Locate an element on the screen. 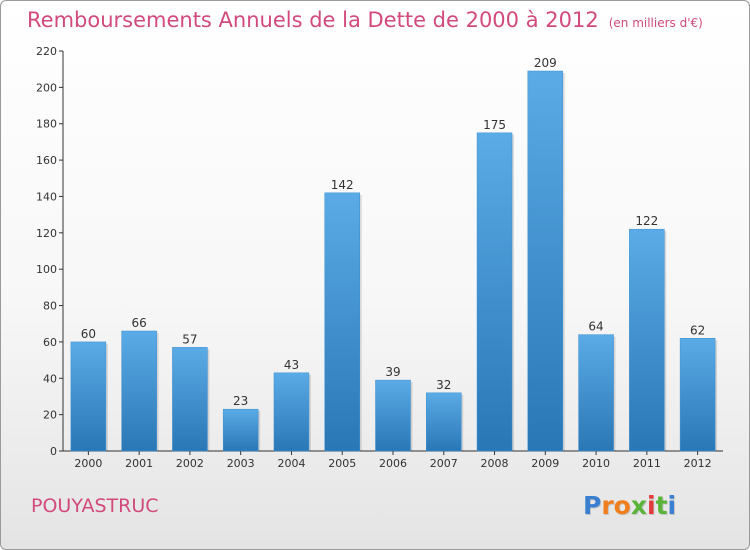  bar-2007 is located at coordinates (444, 422).